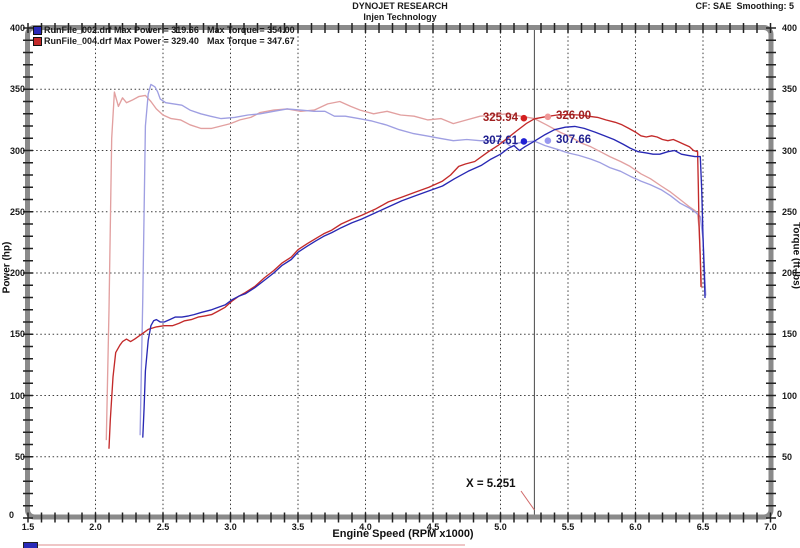  Describe the element at coordinates (28, 527) in the screenshot. I see `x-tick-label: 1.5` at that location.